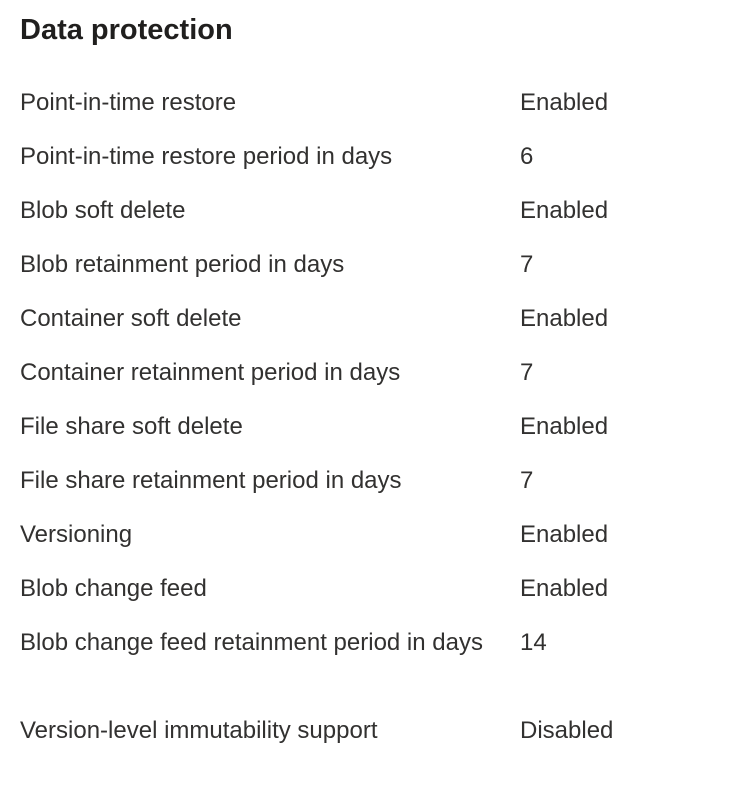 The width and height of the screenshot is (741, 788). I want to click on property-row-versioning: Versioning Enabled, so click(370, 545).